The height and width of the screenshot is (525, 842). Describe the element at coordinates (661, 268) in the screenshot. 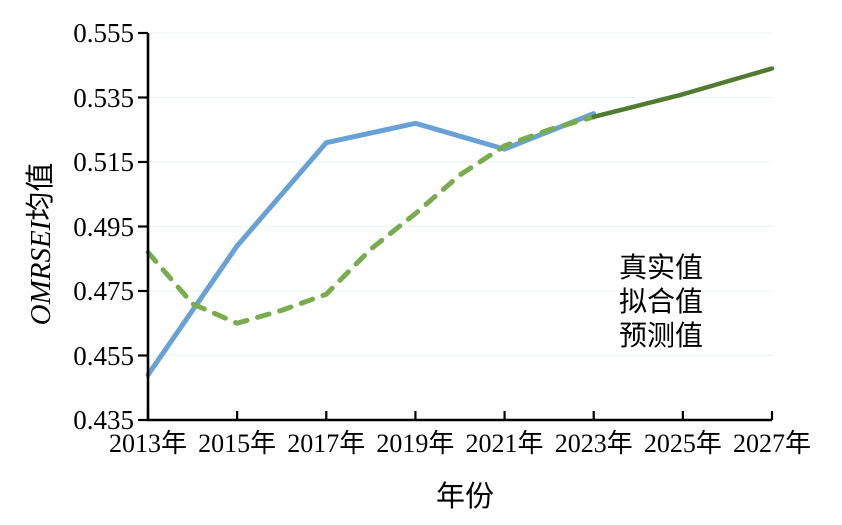

I see `legend-entry-actual: 真实值` at that location.